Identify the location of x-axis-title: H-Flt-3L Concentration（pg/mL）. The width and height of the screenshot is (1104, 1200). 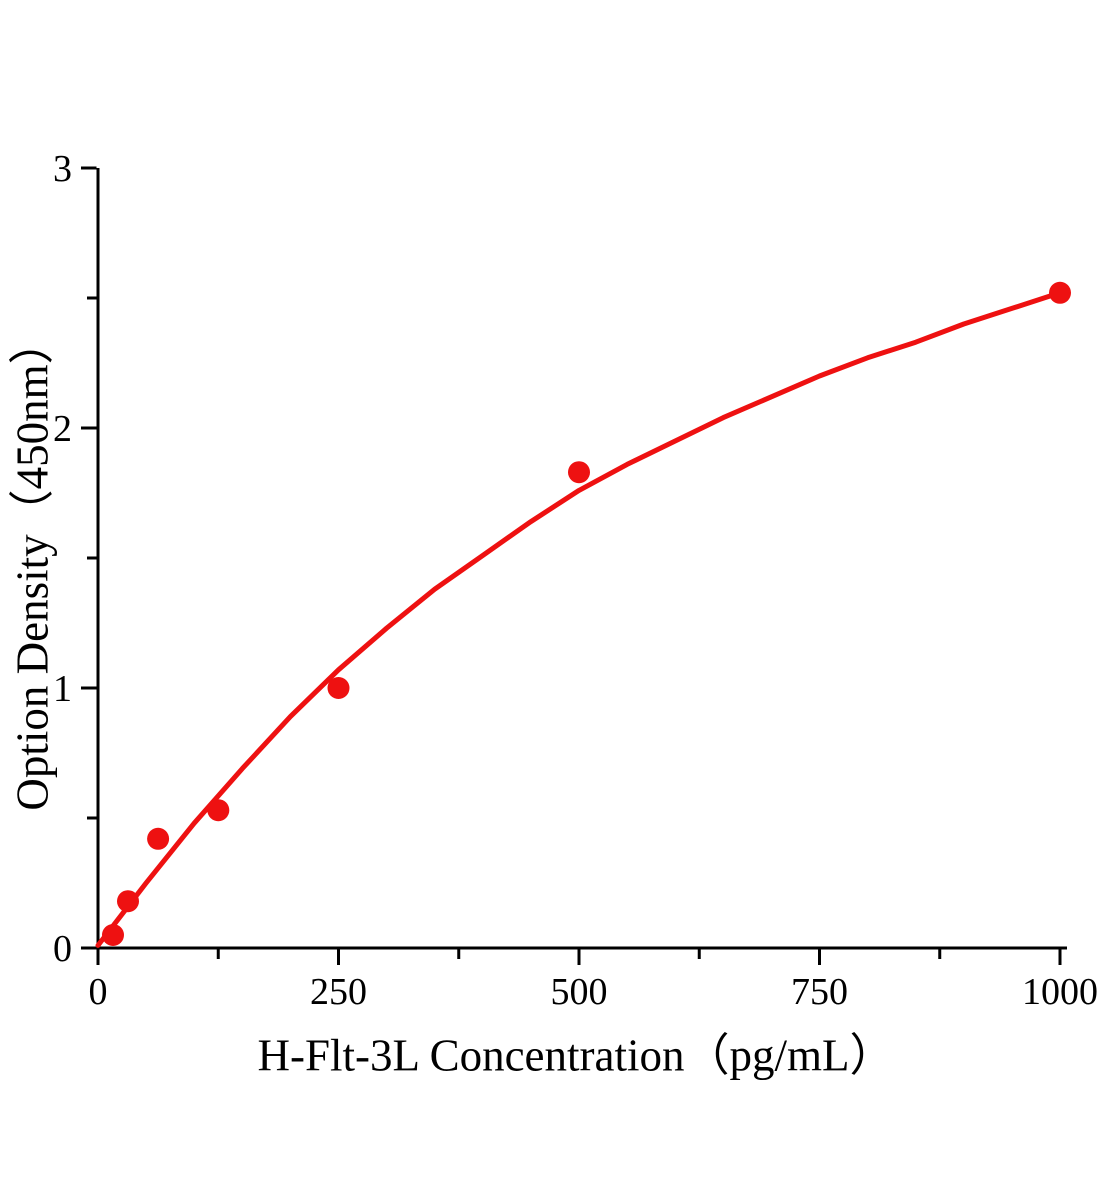
(576, 1055).